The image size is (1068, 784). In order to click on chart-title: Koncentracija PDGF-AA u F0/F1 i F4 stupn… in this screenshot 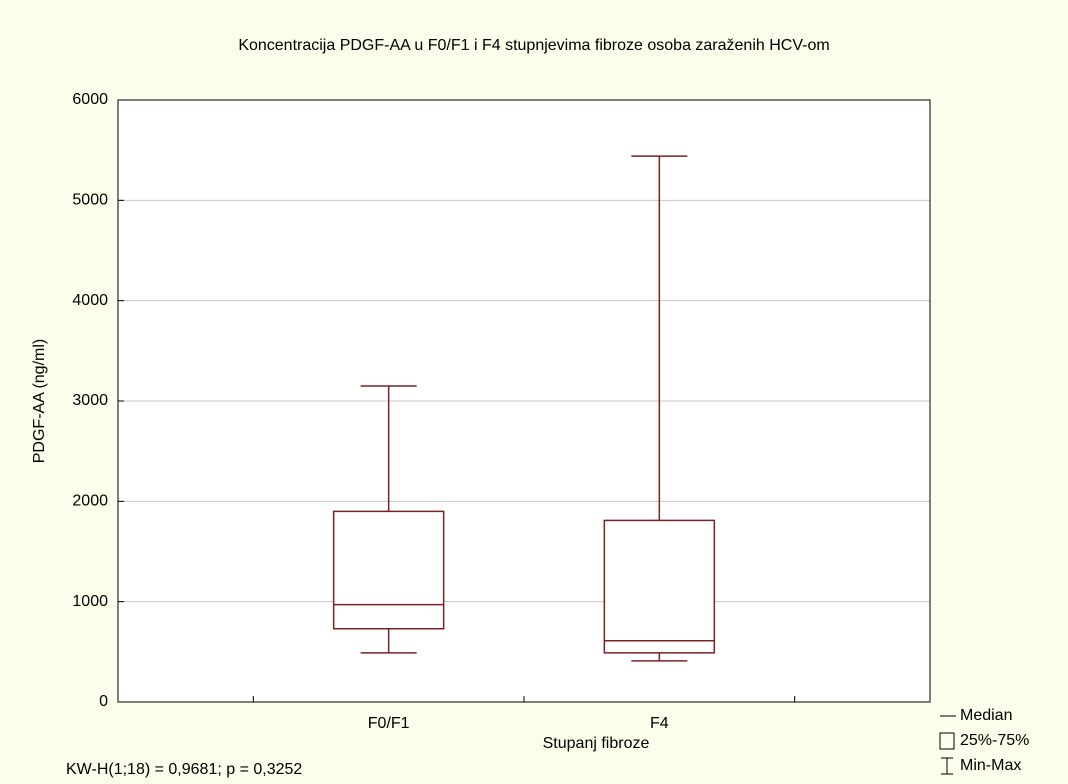, I will do `click(533, 45)`.